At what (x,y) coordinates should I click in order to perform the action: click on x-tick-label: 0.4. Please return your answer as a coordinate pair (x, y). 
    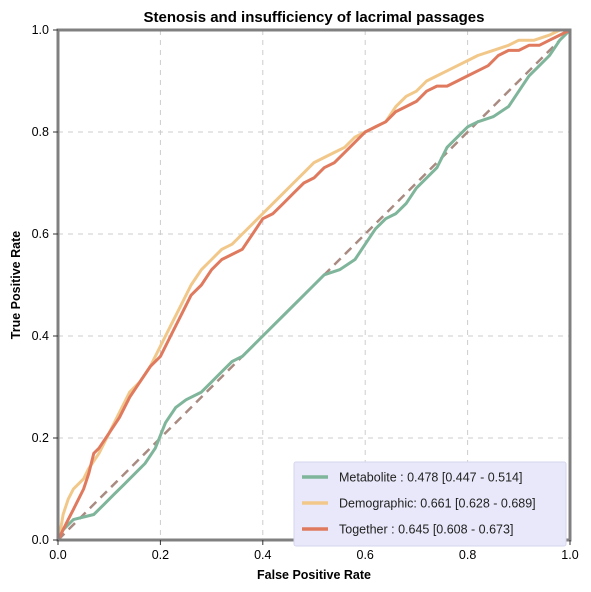
    Looking at the image, I should click on (262, 555).